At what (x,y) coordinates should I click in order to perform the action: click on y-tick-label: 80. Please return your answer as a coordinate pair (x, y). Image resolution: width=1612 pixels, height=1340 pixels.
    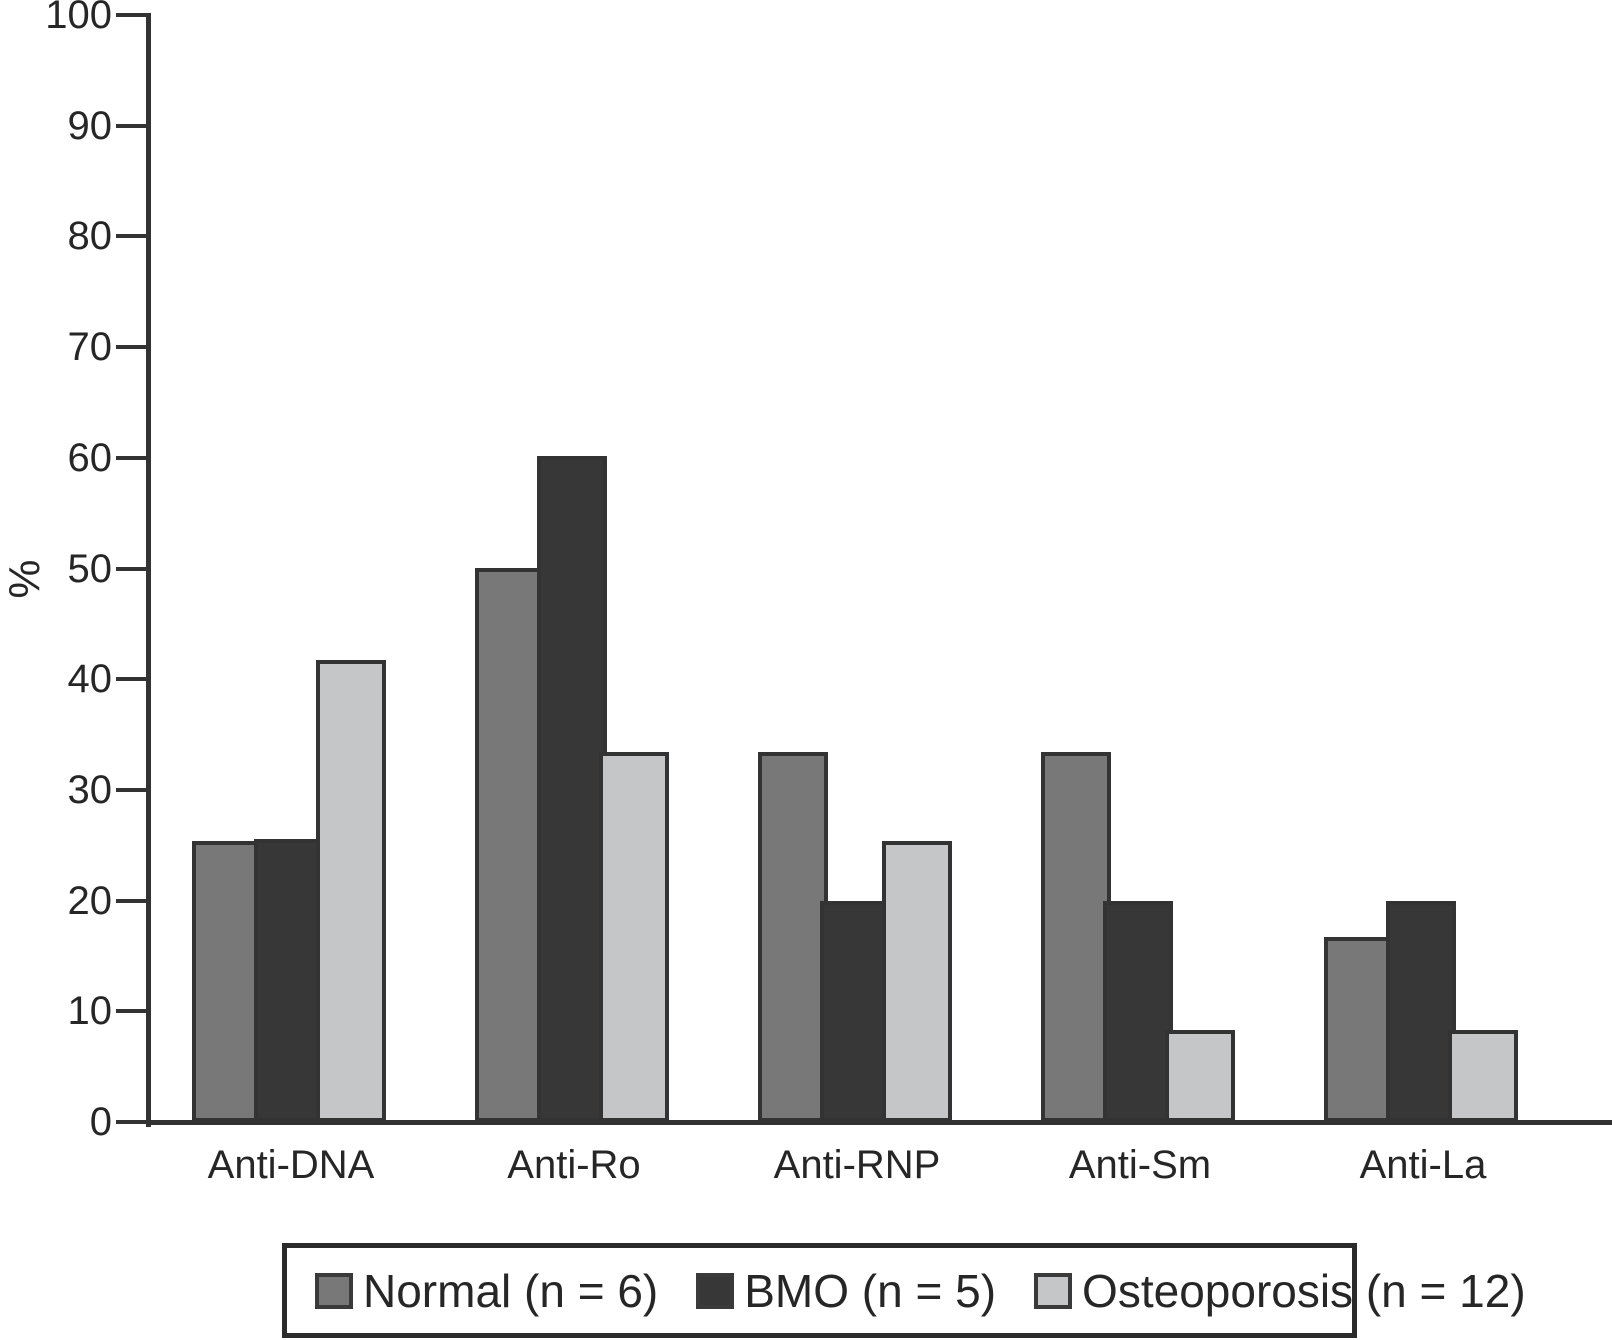
    Looking at the image, I should click on (90, 236).